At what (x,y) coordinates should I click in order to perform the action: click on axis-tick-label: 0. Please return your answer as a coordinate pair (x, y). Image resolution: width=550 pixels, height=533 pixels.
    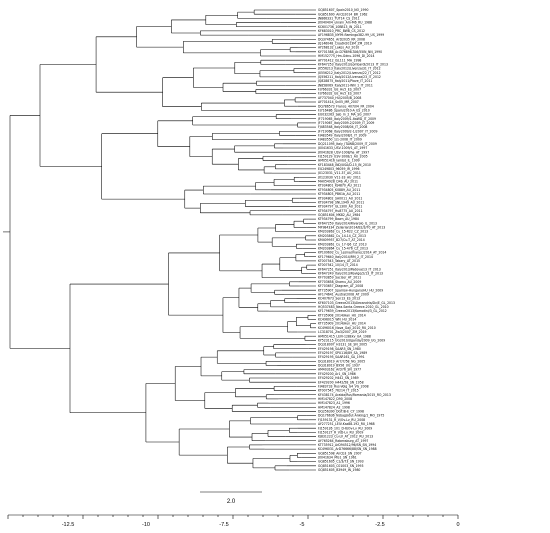
    Looking at the image, I should click on (457, 525).